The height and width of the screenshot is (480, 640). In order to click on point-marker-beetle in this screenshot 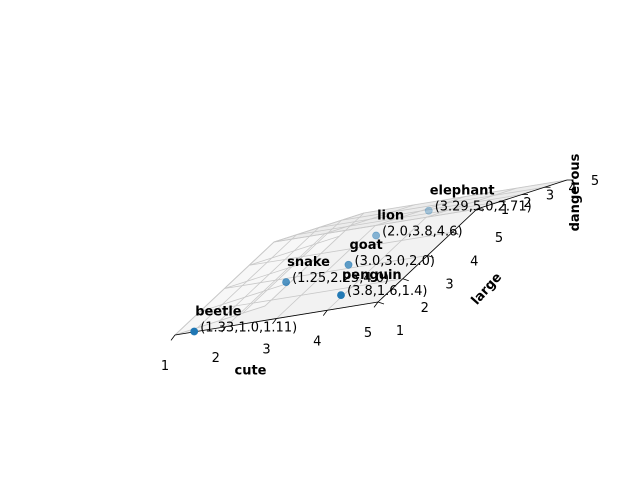, I will do `click(194, 331)`.